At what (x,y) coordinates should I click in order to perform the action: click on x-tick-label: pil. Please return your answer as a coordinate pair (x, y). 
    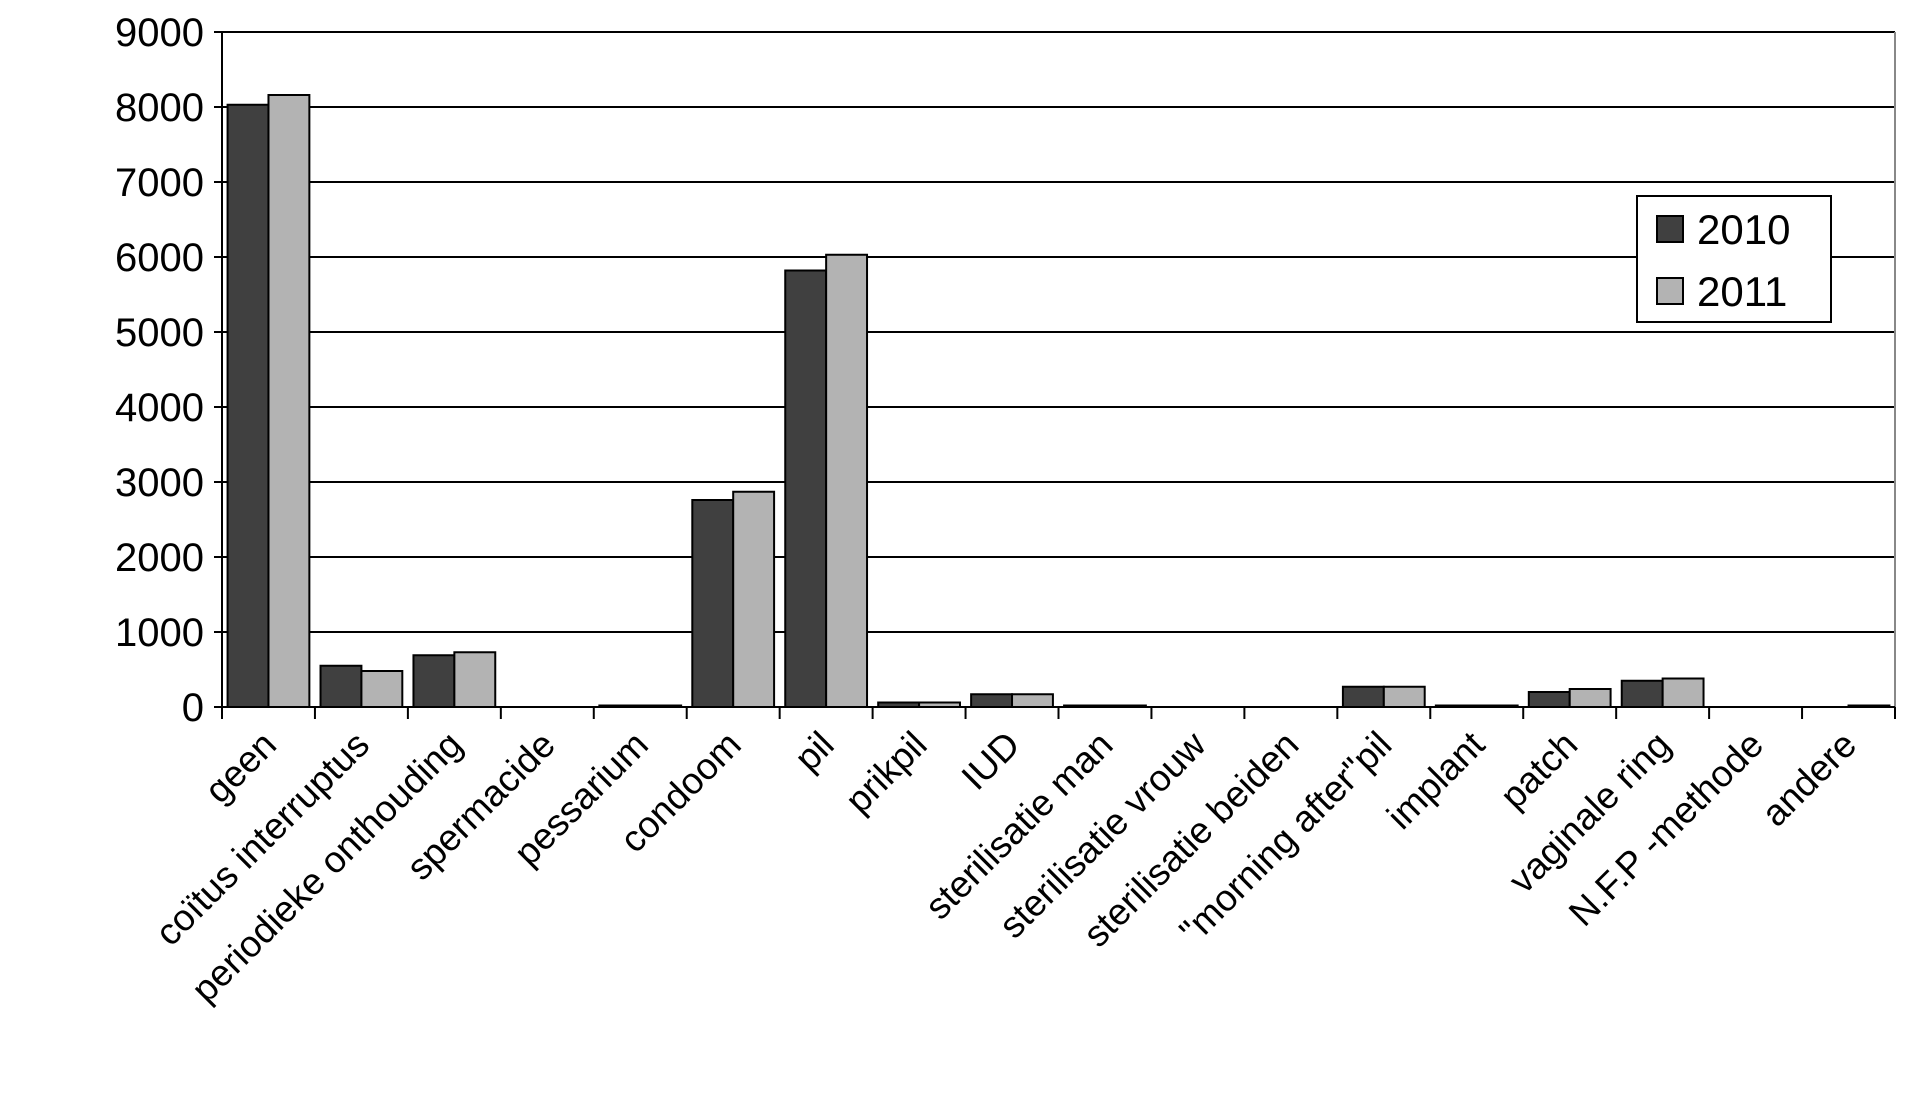
    Looking at the image, I should click on (814, 751).